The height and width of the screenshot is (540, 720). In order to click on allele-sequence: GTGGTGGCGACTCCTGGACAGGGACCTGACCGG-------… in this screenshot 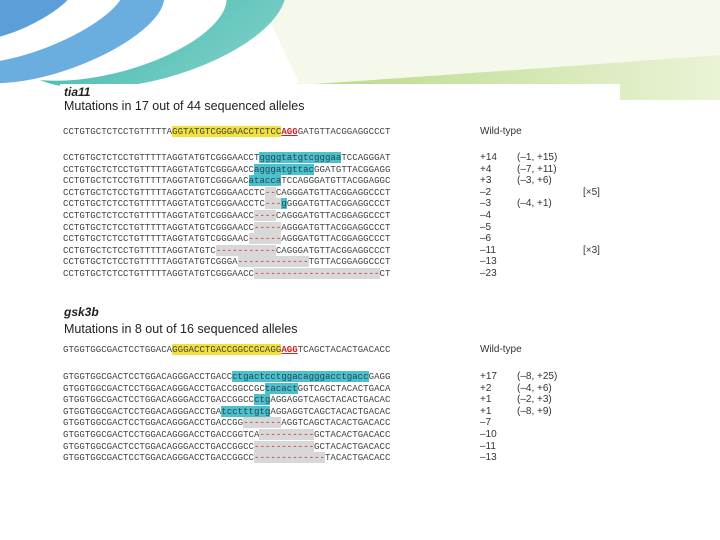, I will do `click(226, 423)`.